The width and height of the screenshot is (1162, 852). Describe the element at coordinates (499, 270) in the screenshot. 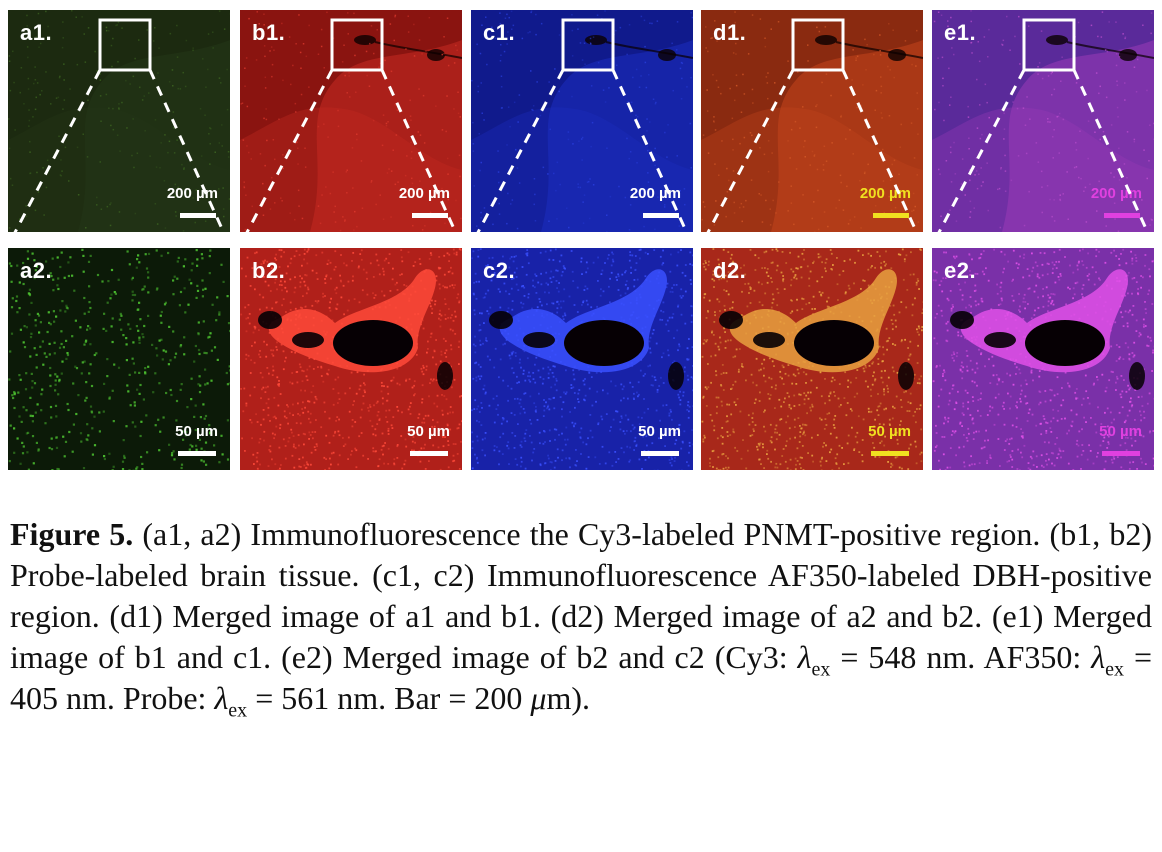

I see `panel-label-c2: c2.` at that location.